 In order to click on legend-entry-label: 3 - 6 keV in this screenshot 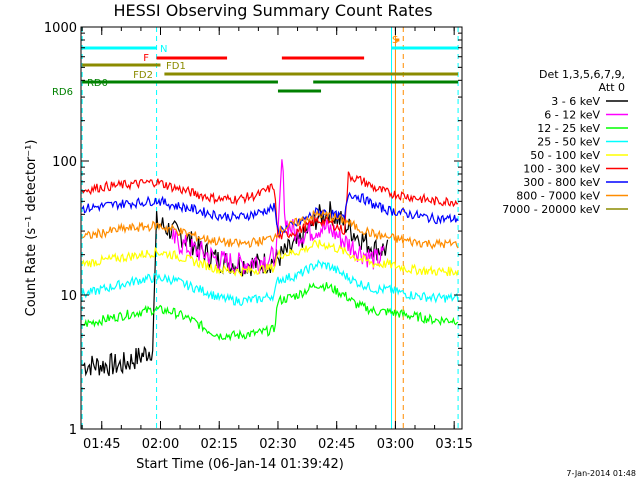, I will do `click(575, 101)`.